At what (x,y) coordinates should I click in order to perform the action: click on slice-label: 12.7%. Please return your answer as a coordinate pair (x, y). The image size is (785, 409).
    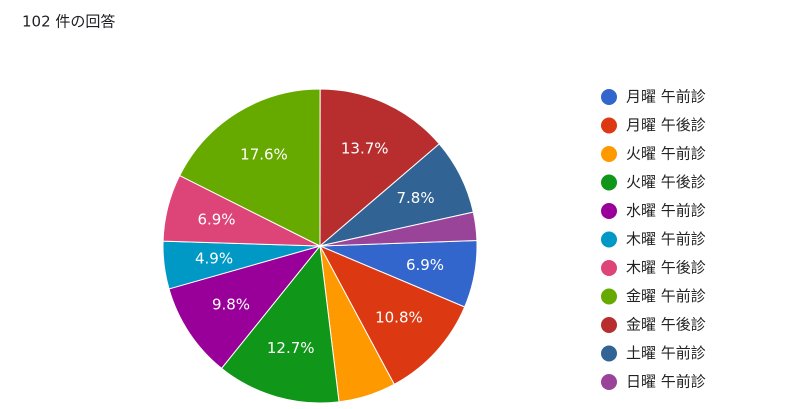
    Looking at the image, I should click on (291, 348).